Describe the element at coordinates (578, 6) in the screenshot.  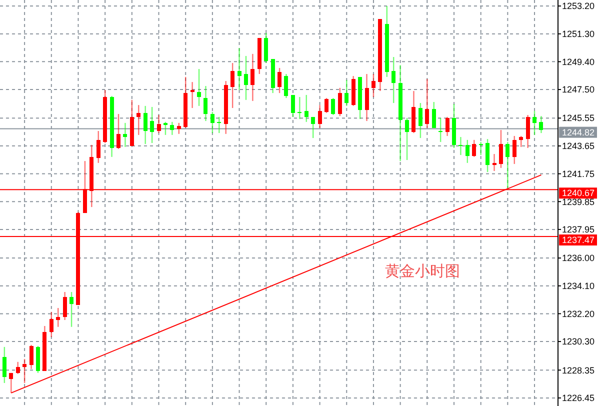
I see `y-tick-label: 1253.20` at that location.